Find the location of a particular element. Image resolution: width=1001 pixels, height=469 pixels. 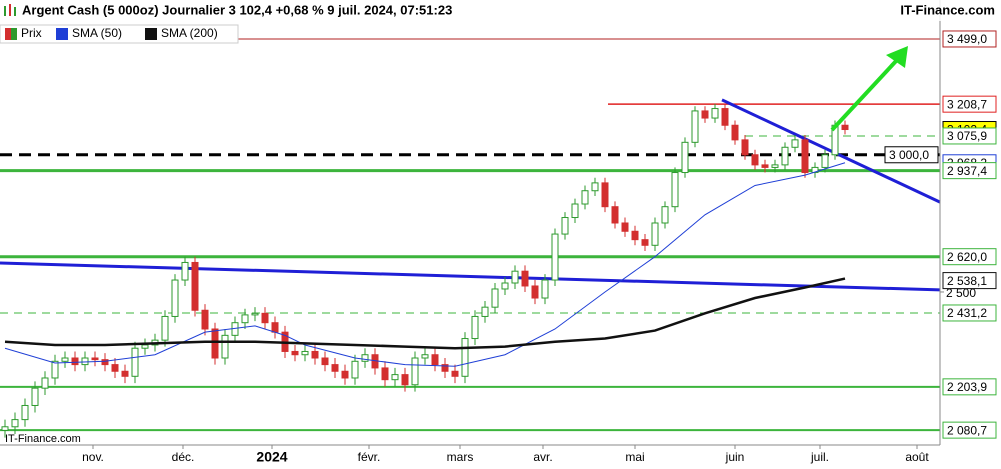

x-tick-label: juil. is located at coordinates (819, 457).